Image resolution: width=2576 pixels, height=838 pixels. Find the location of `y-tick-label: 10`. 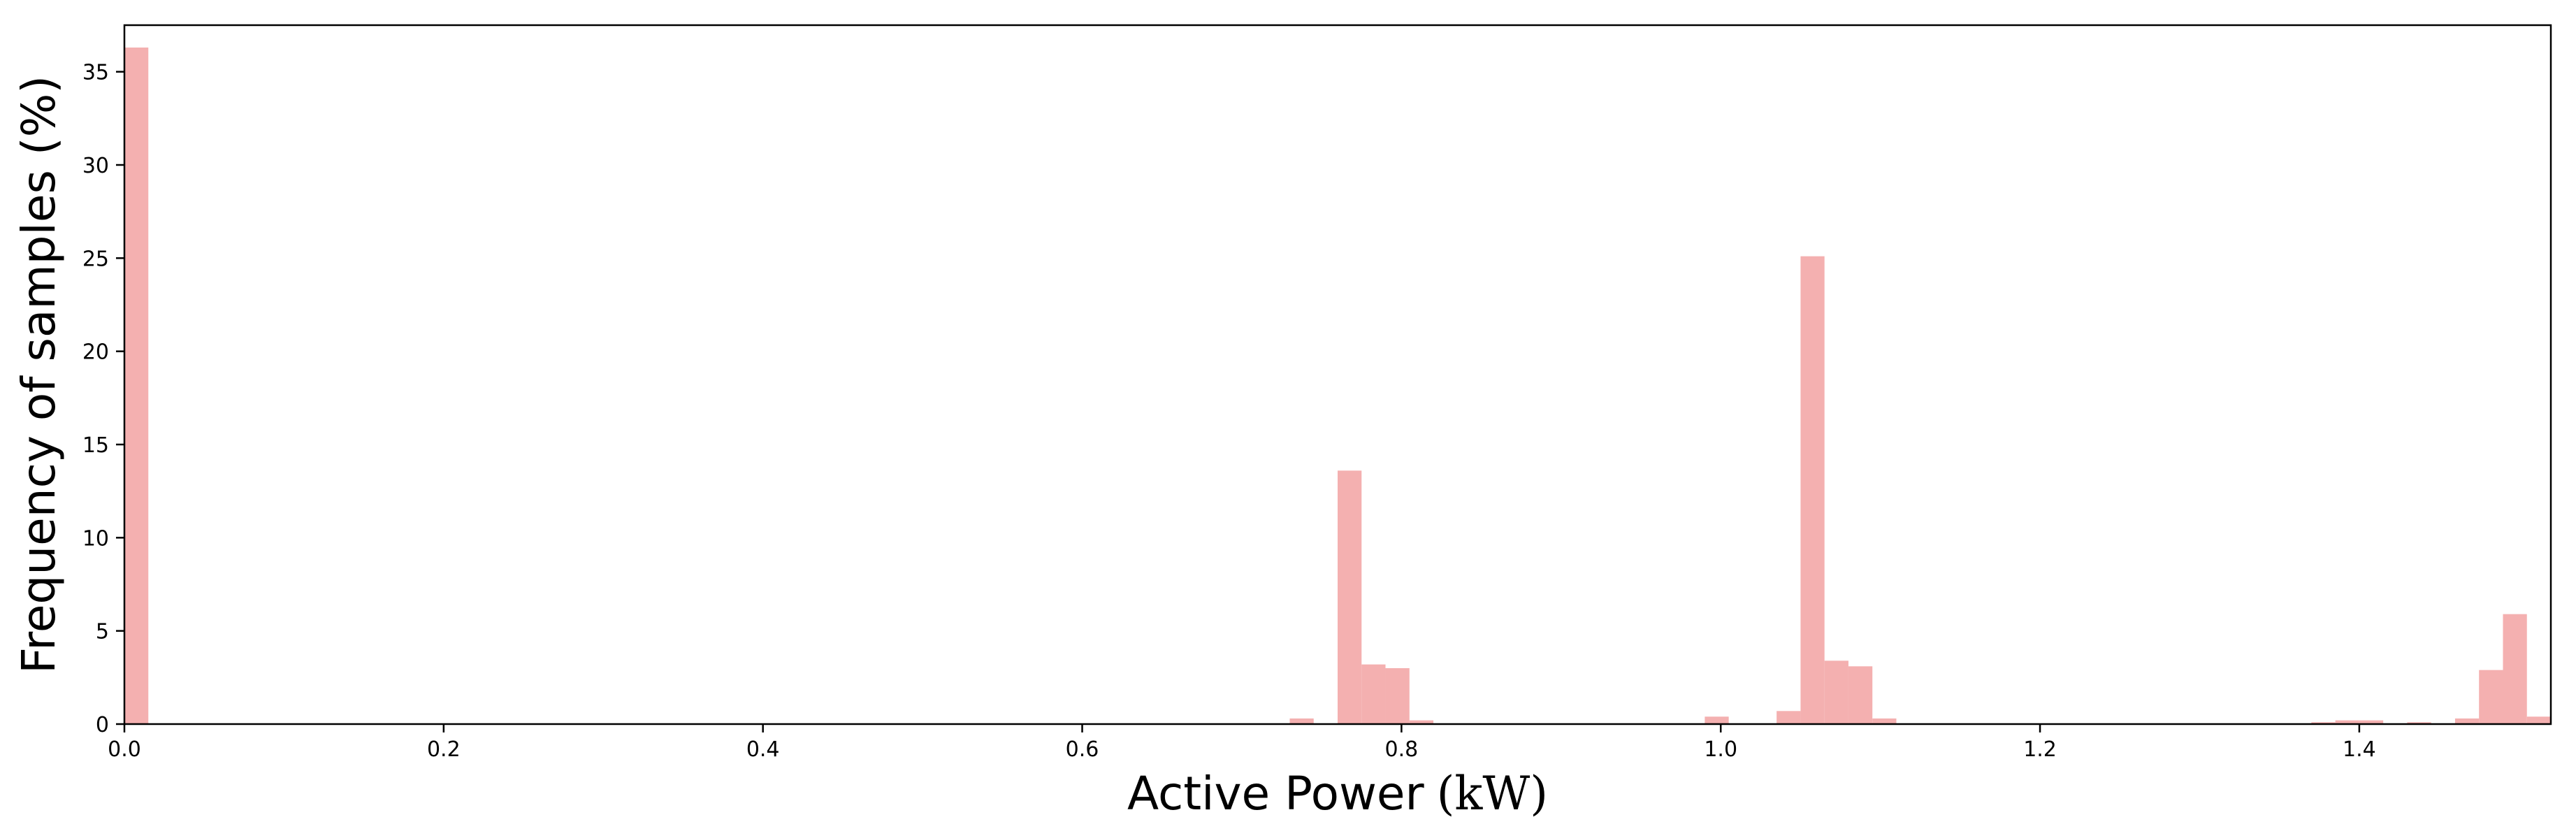

y-tick-label: 10 is located at coordinates (96, 538).